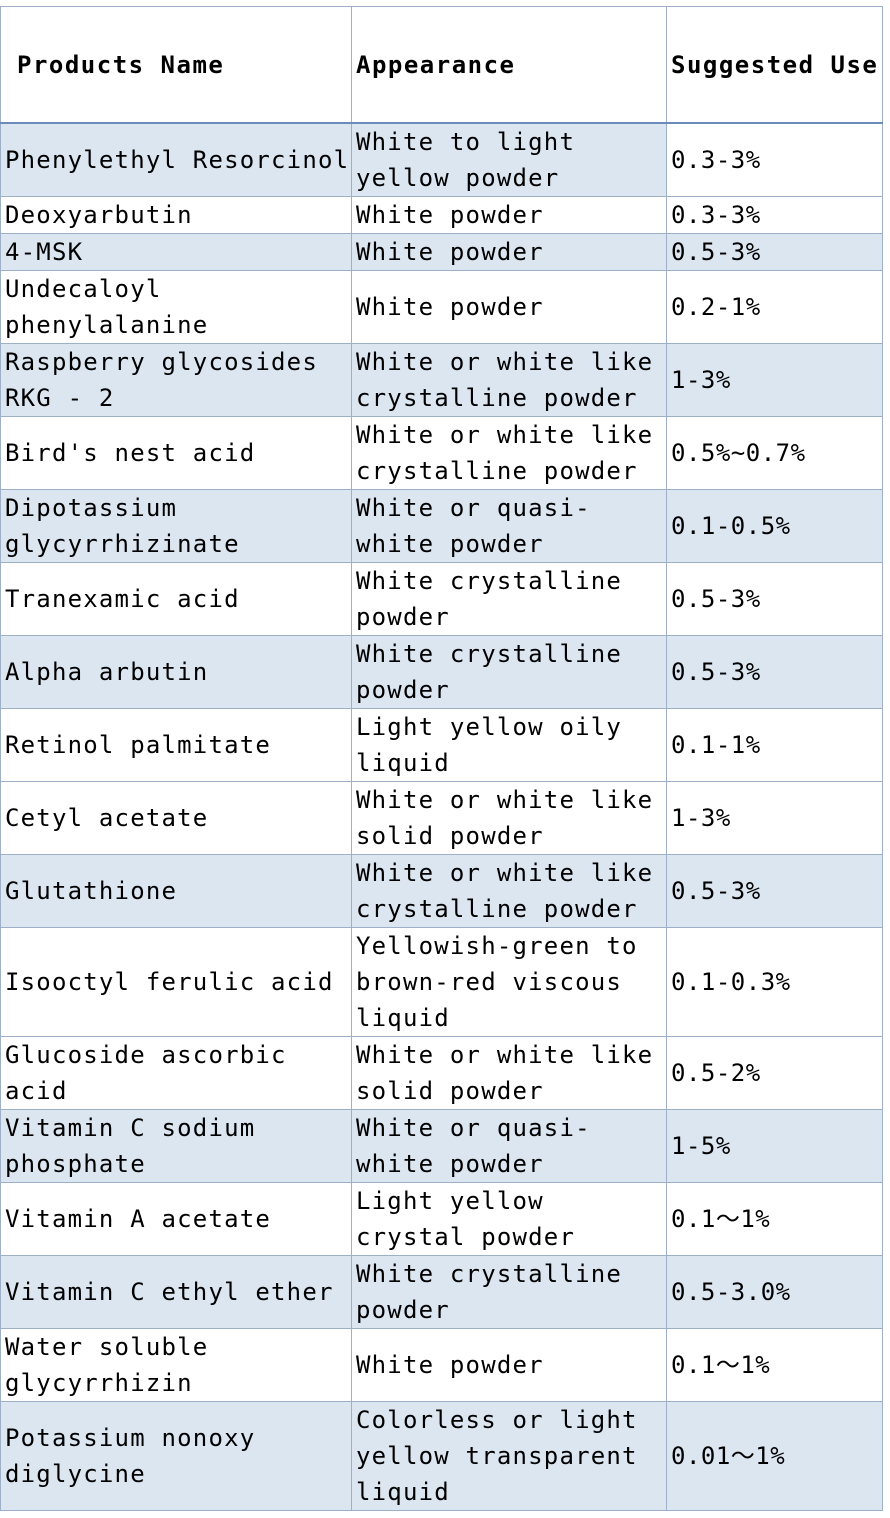 This screenshot has width=890, height=1518. What do you see at coordinates (774, 1292) in the screenshot?
I see `suggested-use-cell: 0.5-3.0%` at bounding box center [774, 1292].